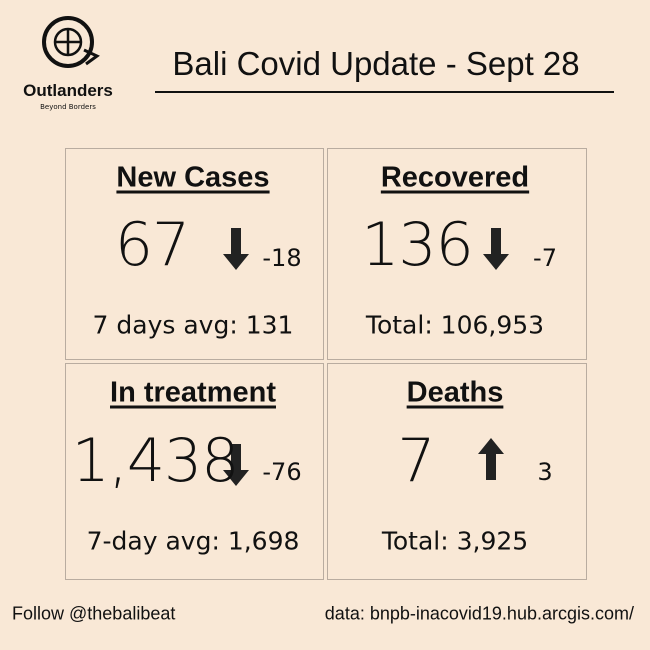 This screenshot has width=650, height=650. I want to click on card-value: 7, so click(416, 461).